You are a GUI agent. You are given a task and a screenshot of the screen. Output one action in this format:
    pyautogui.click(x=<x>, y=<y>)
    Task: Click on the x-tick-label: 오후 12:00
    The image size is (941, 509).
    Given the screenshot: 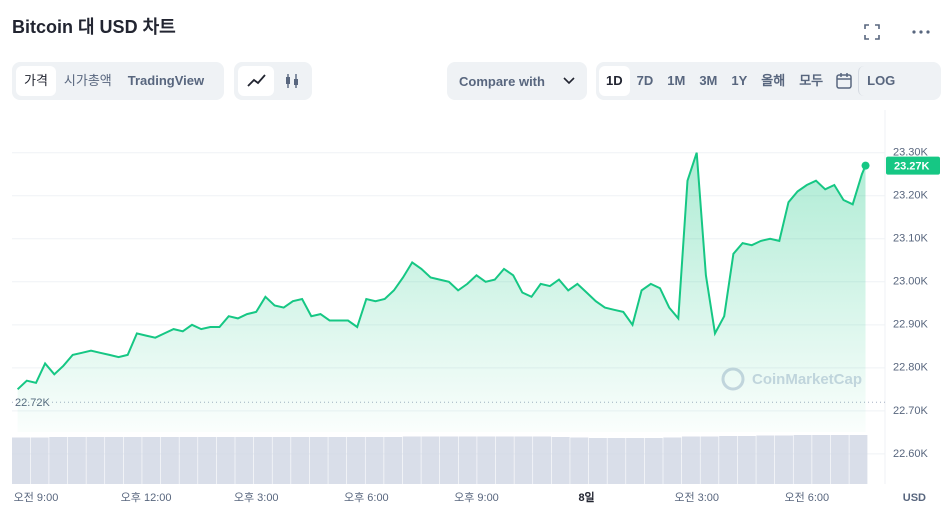 What is the action you would take?
    pyautogui.click(x=146, y=497)
    